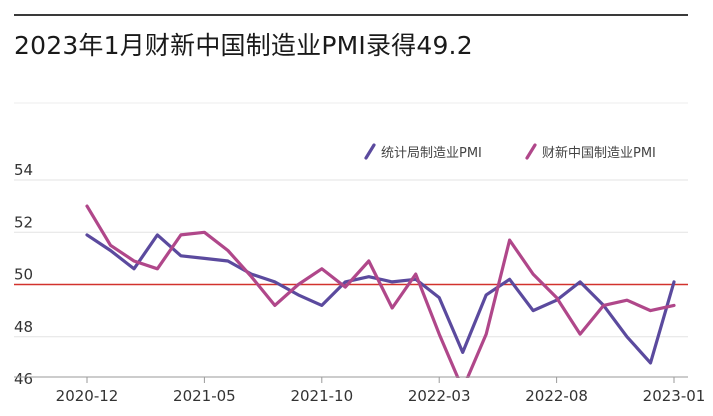 The height and width of the screenshot is (416, 713). What do you see at coordinates (556, 396) in the screenshot?
I see `x-tick-label-2022-08: 2022-08` at bounding box center [556, 396].